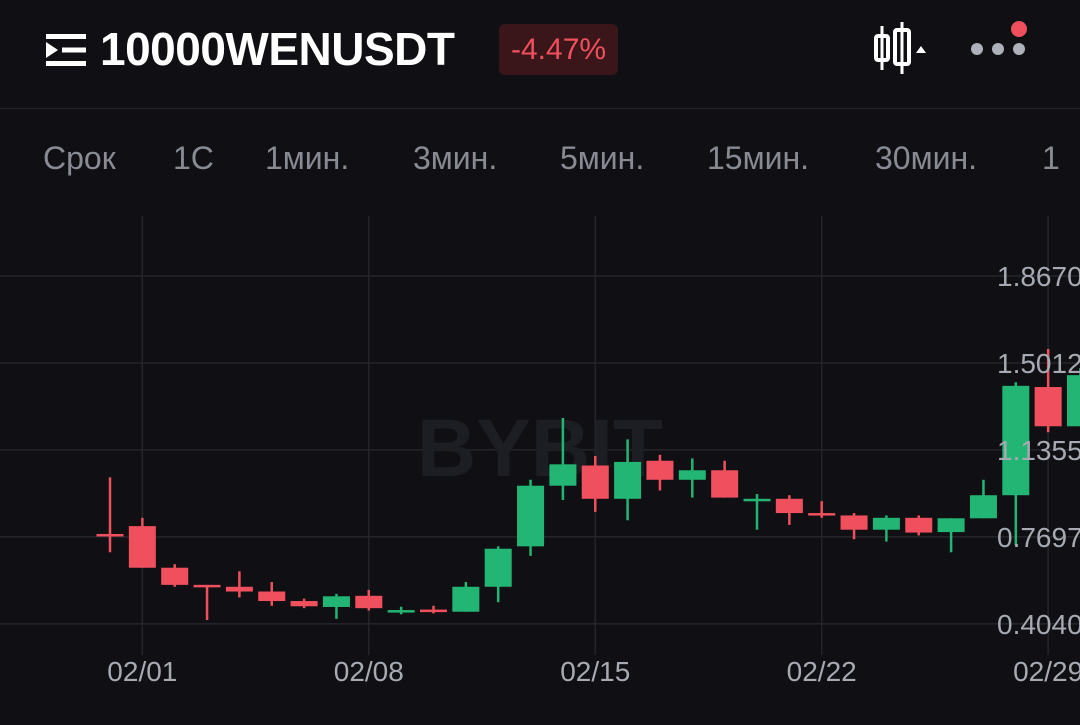 The image size is (1080, 725). I want to click on tab-1min: 1мин., so click(307, 158).